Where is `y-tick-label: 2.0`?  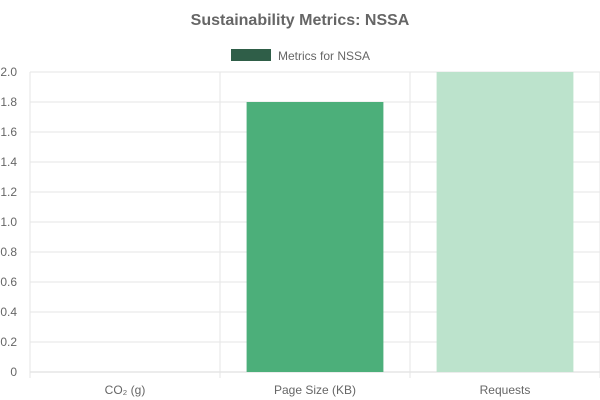
y-tick-label: 2.0 is located at coordinates (8, 72).